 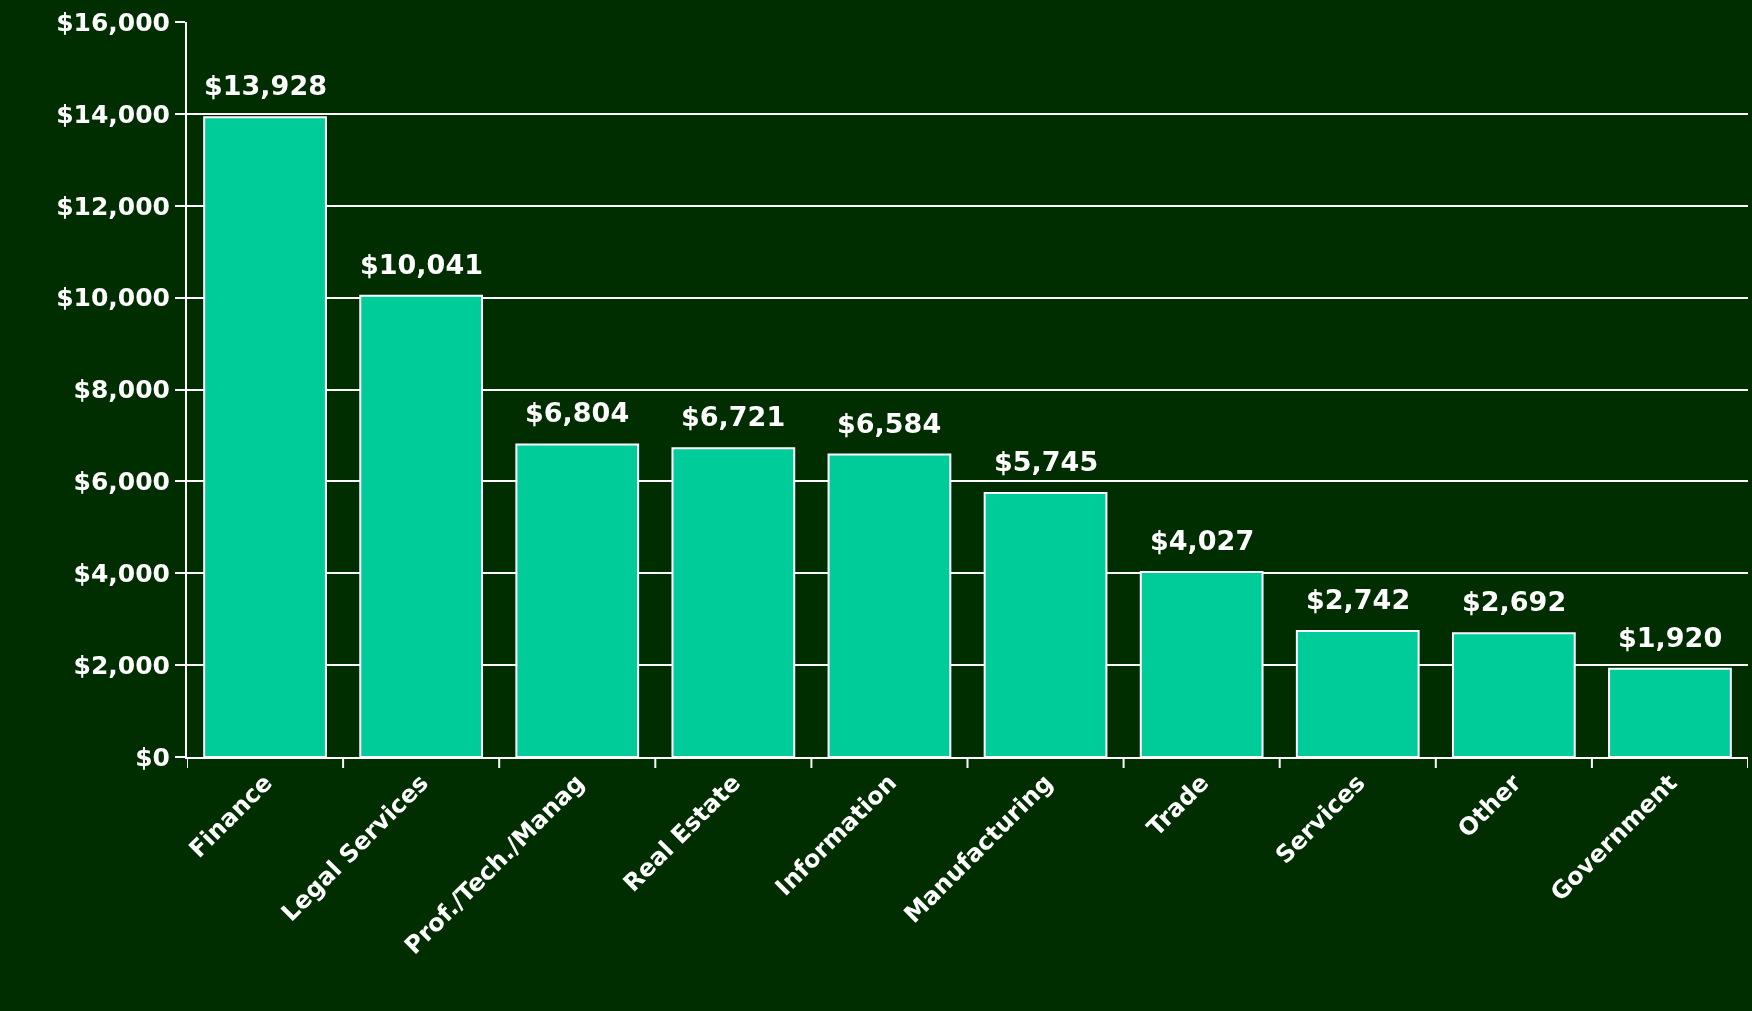 I want to click on data-label: $1,920, so click(x=1670, y=637).